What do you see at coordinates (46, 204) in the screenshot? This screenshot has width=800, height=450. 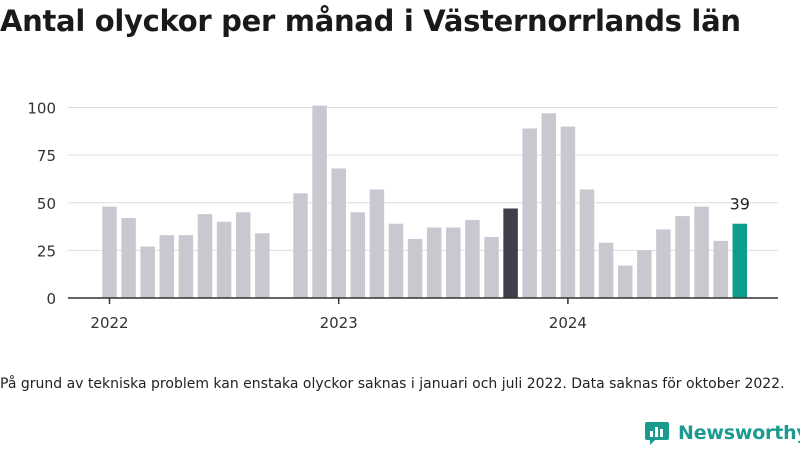 I see `y-tick-label: 50` at bounding box center [46, 204].